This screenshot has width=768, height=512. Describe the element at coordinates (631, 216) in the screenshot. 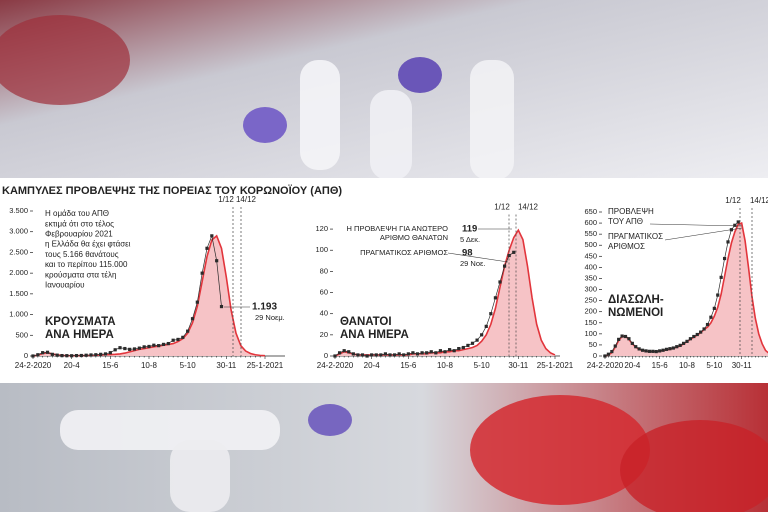

I see `series-label: ΠΡΟΒΛΕΨΗ ΤΟΥ ΑΠΘ` at that location.